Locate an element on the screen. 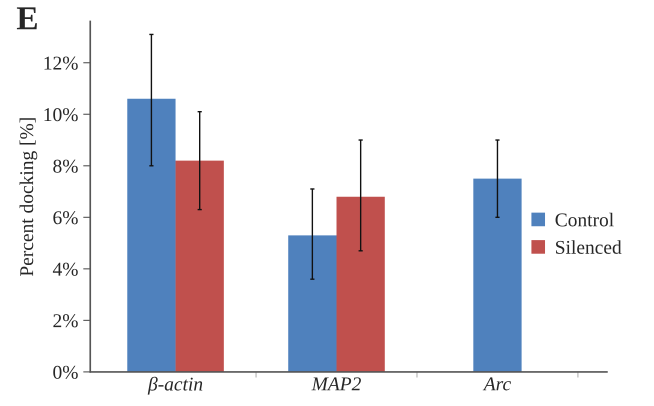 Image resolution: width=654 pixels, height=406 pixels. x-tick-label: β-actin is located at coordinates (175, 385).